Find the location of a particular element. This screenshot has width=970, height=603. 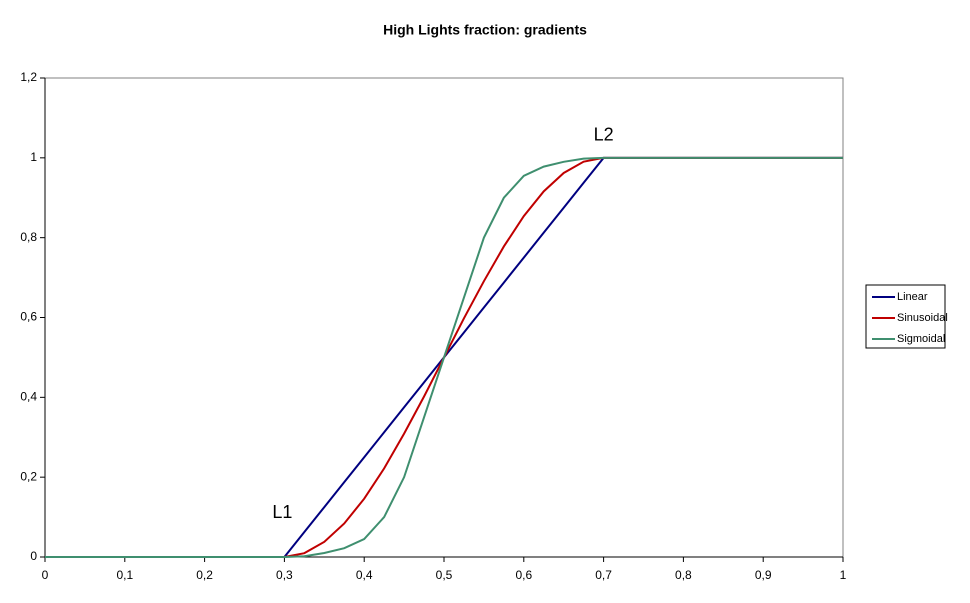

y-tick-label: 1,2 is located at coordinates (28, 77).